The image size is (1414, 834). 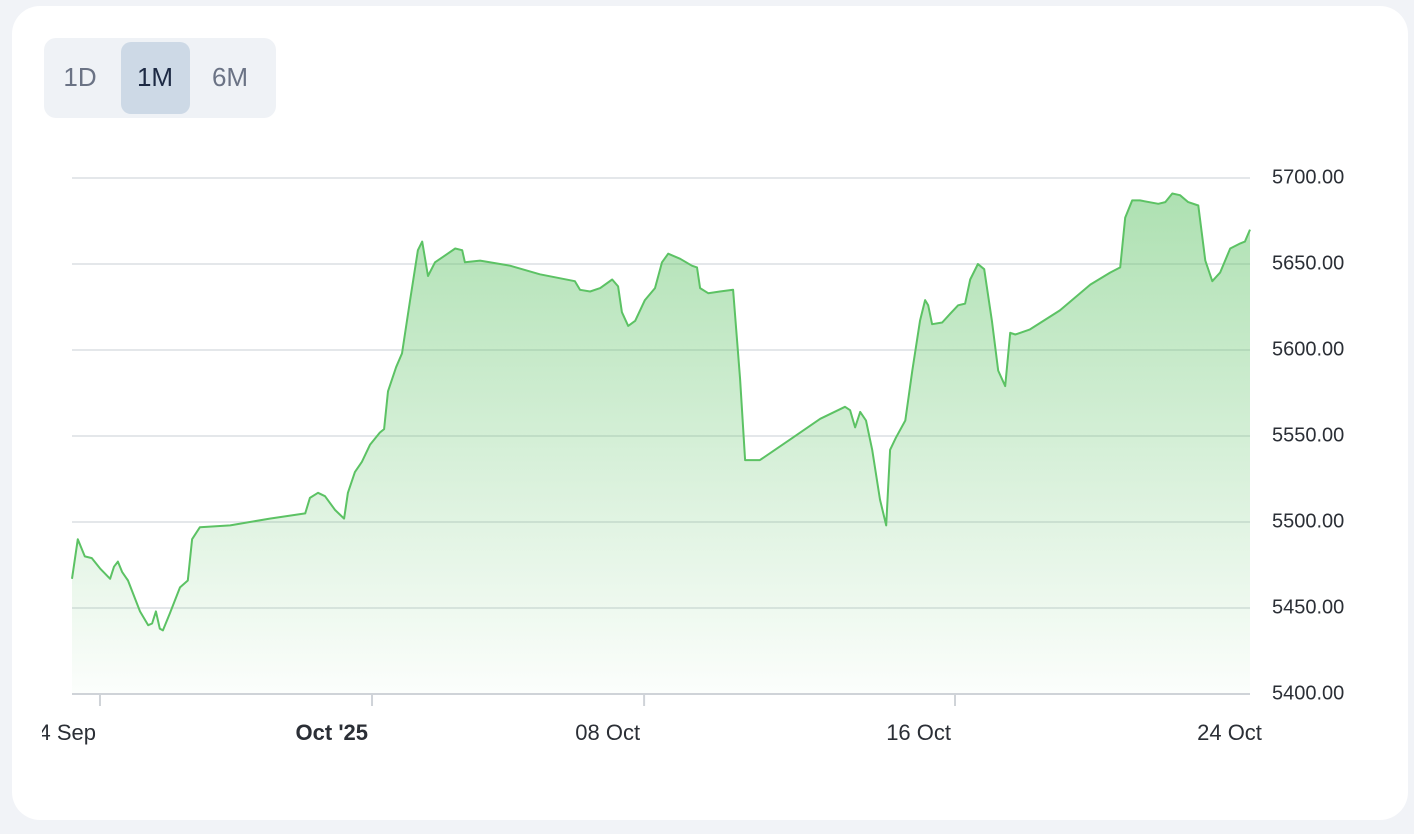 I want to click on x-tick-label: 24 Oct, so click(x=1229, y=732).